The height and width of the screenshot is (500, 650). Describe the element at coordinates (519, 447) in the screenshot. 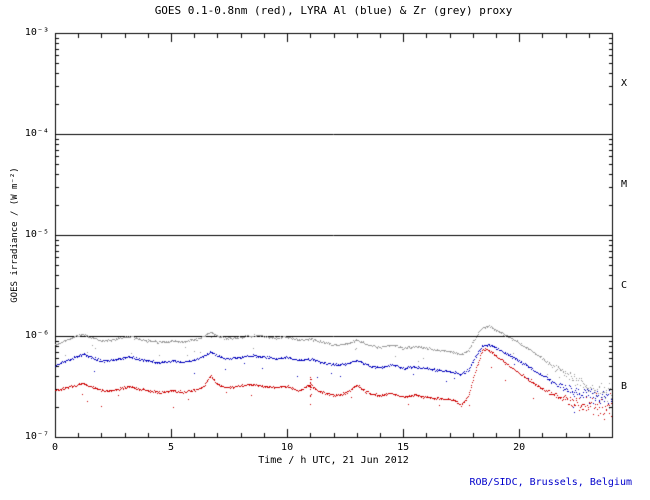

I see `x-tick-label-20: 20` at that location.